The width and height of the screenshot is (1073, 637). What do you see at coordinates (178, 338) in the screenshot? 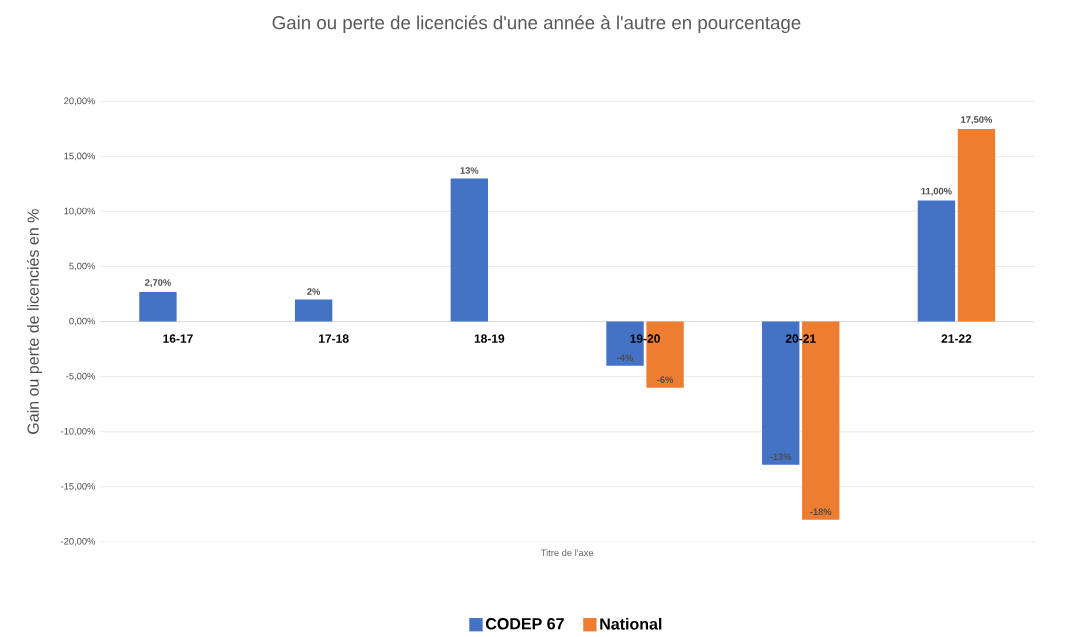
I see `x-tick-label: 16-17` at bounding box center [178, 338].